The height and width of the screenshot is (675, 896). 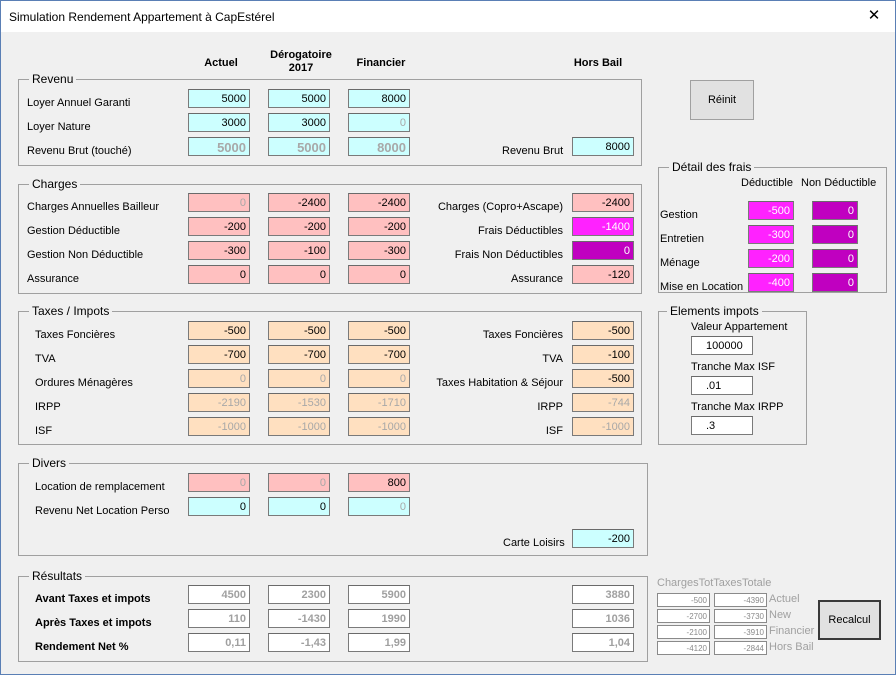 What do you see at coordinates (44, 431) in the screenshot?
I see `taxes-row-label: ISF` at bounding box center [44, 431].